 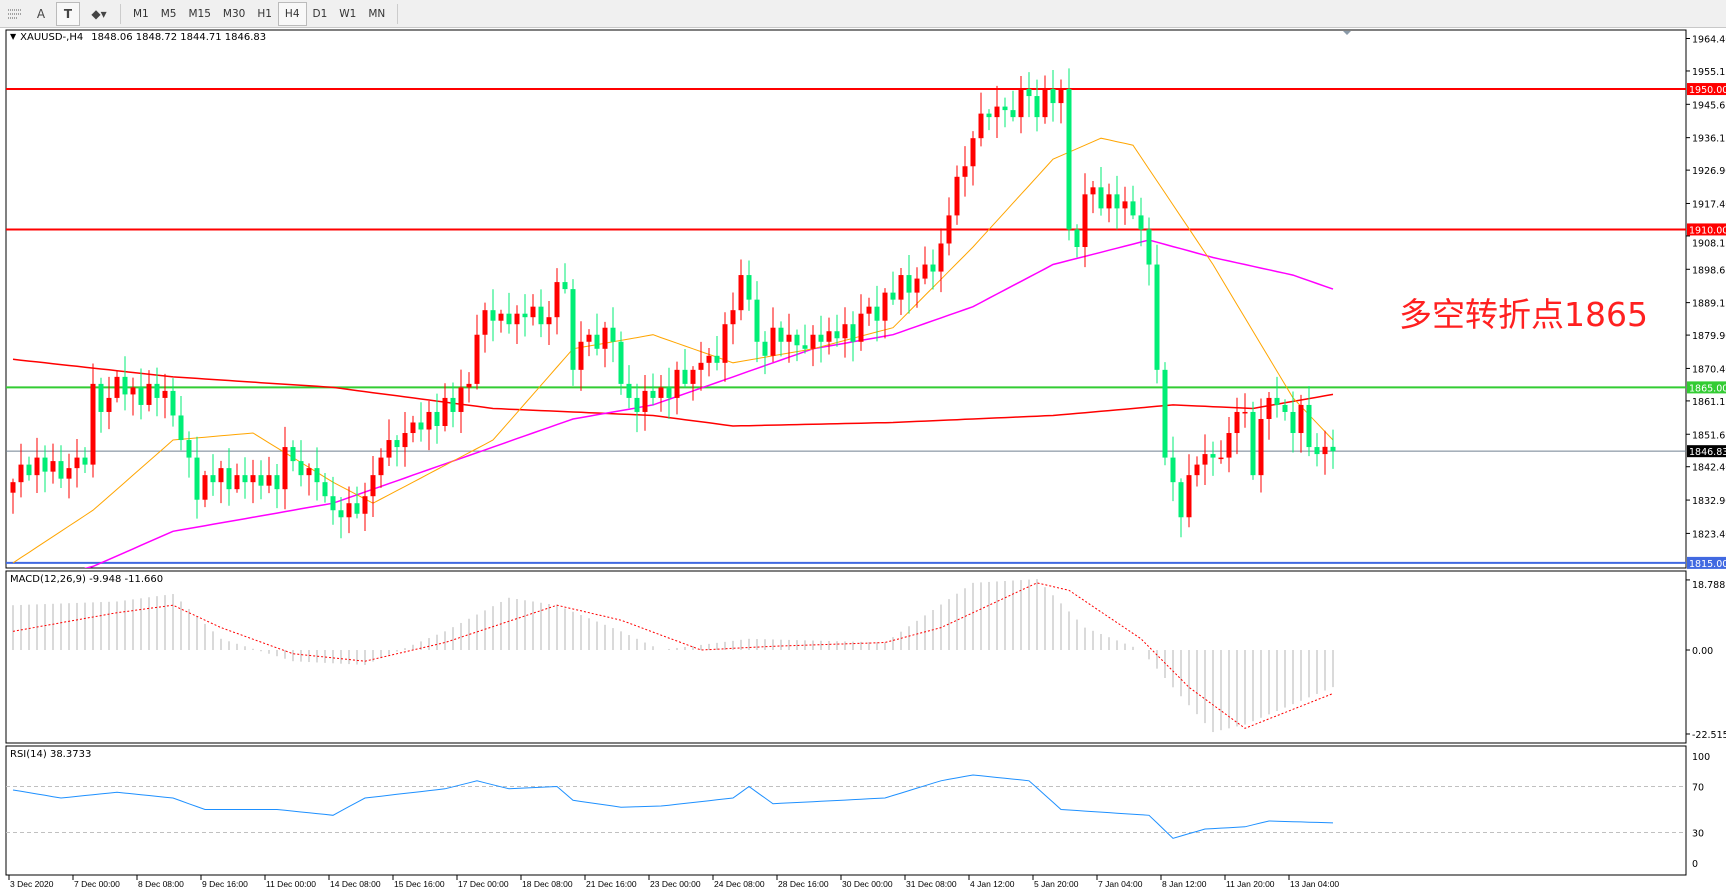 What do you see at coordinates (13, 36) in the screenshot?
I see `collapse-triangle-icon: ▼` at bounding box center [13, 36].